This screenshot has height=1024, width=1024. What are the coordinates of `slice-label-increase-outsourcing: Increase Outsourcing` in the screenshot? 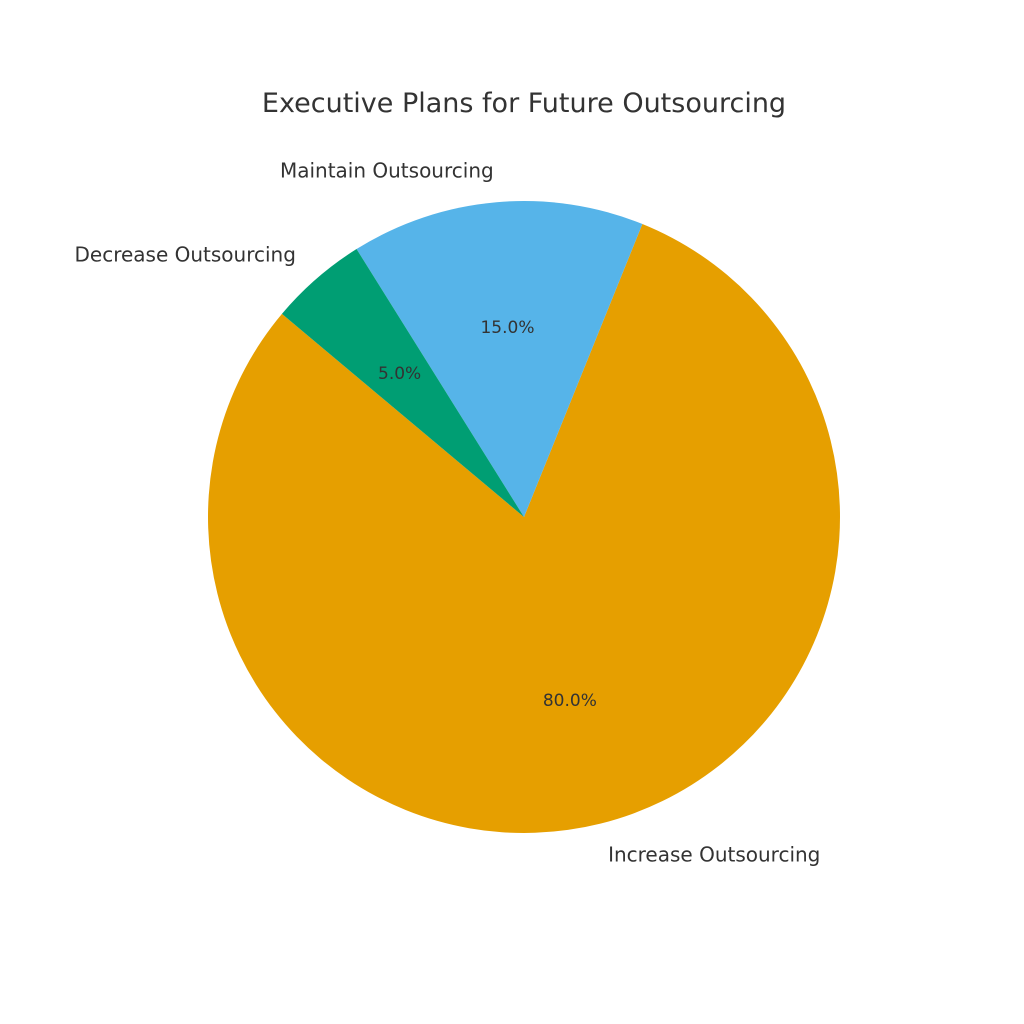 It's located at (714, 854).